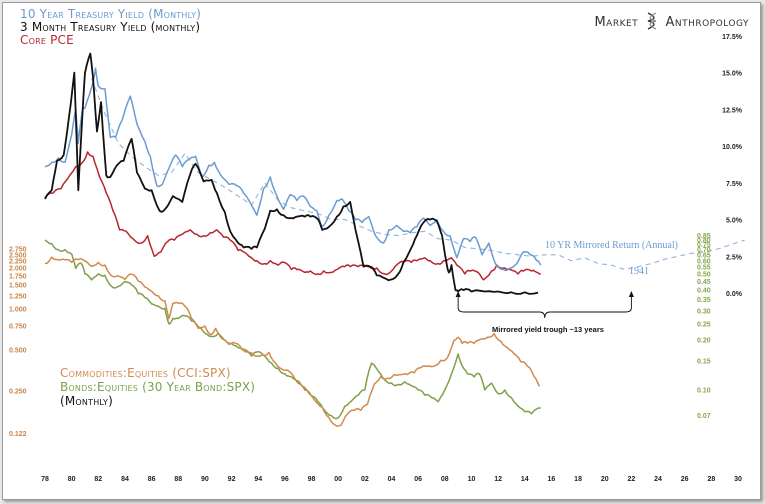 The image size is (765, 504). What do you see at coordinates (704, 250) in the screenshot?
I see `y-bond-tick-label: 0.70` at bounding box center [704, 250].